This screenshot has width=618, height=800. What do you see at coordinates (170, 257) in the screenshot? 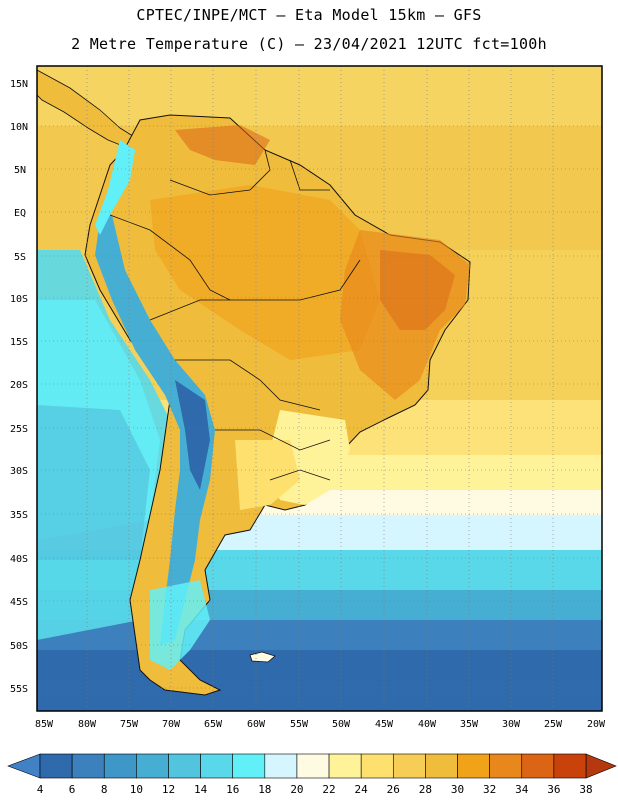
I see `border-peru-north` at bounding box center [170, 257].